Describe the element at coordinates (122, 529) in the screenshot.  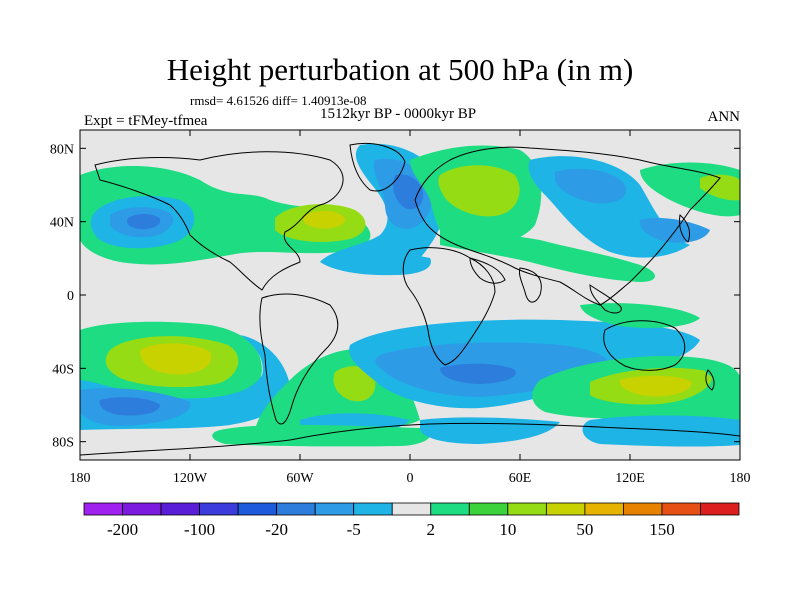
I see `colorbar-label: -200` at that location.